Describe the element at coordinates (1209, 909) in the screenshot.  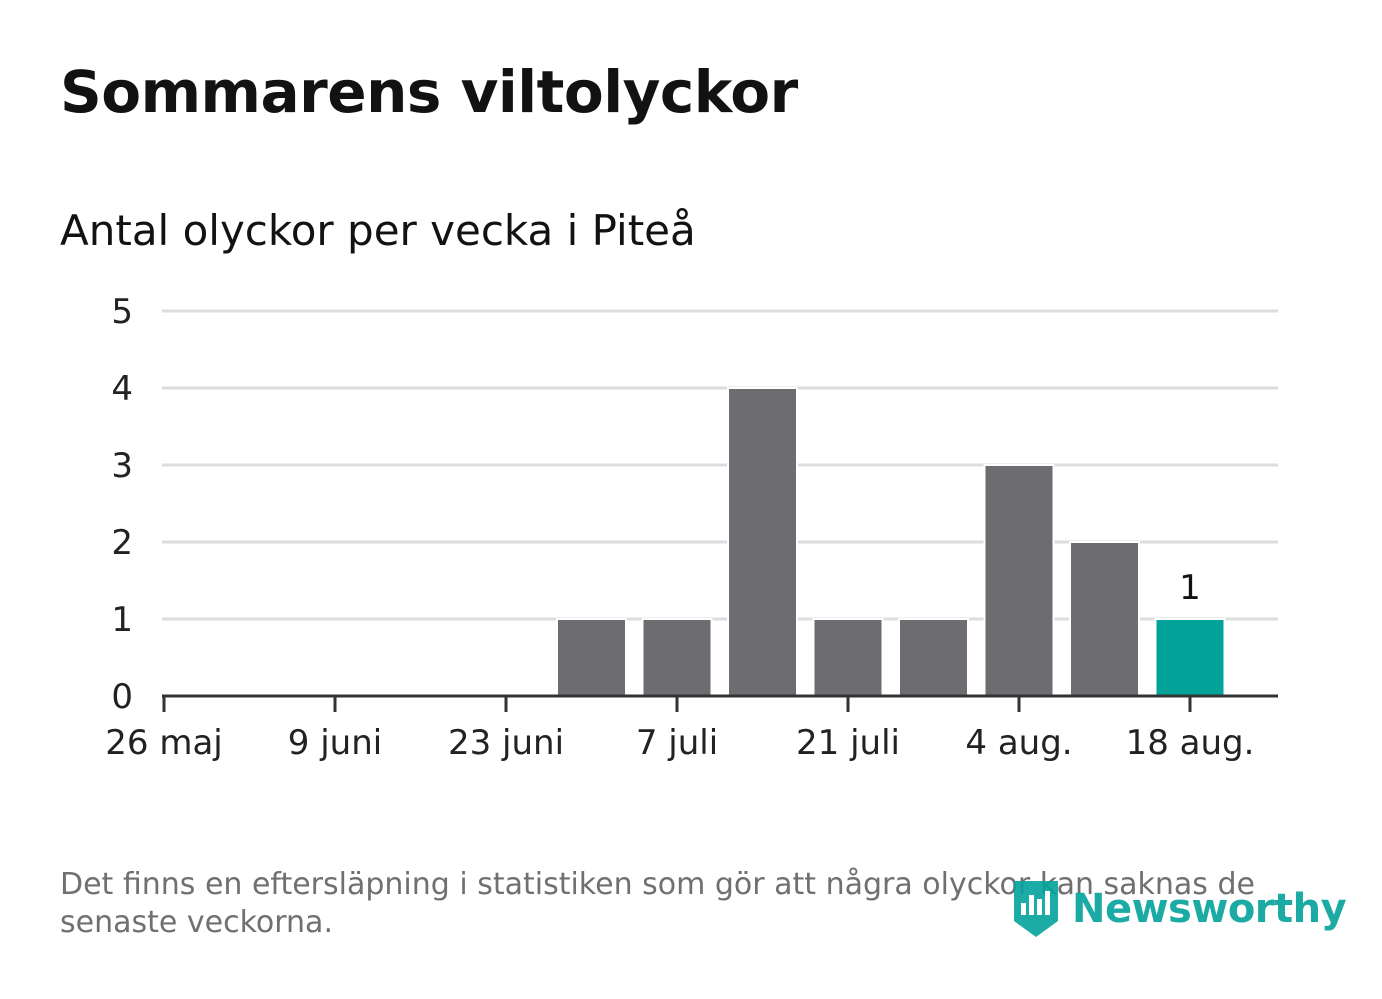
I see `brand-name: Newsworthy` at that location.